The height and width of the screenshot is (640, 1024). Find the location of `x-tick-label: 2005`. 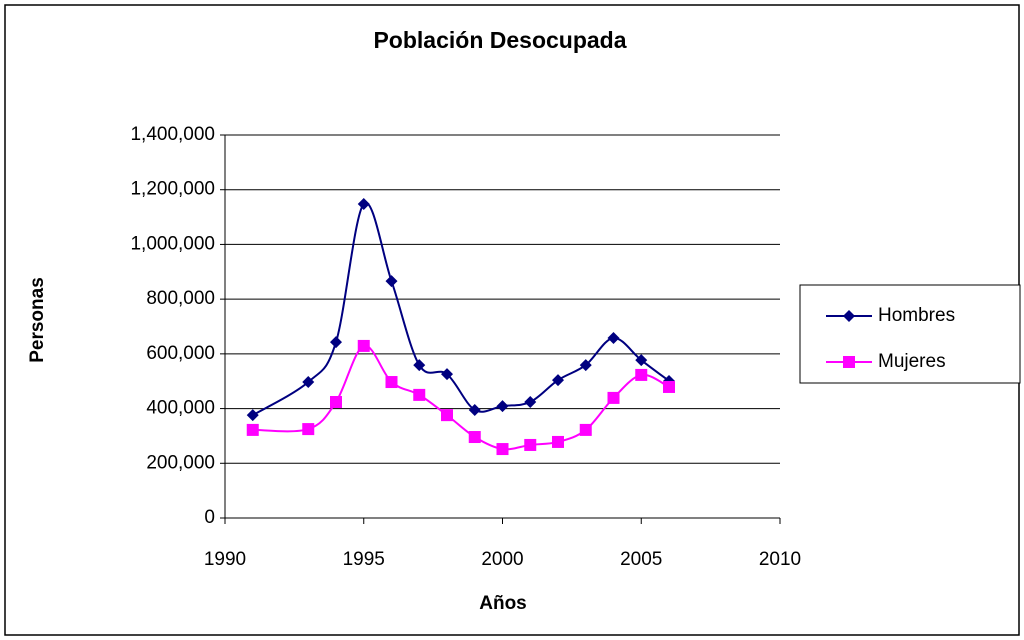

x-tick-label: 2005 is located at coordinates (641, 559).